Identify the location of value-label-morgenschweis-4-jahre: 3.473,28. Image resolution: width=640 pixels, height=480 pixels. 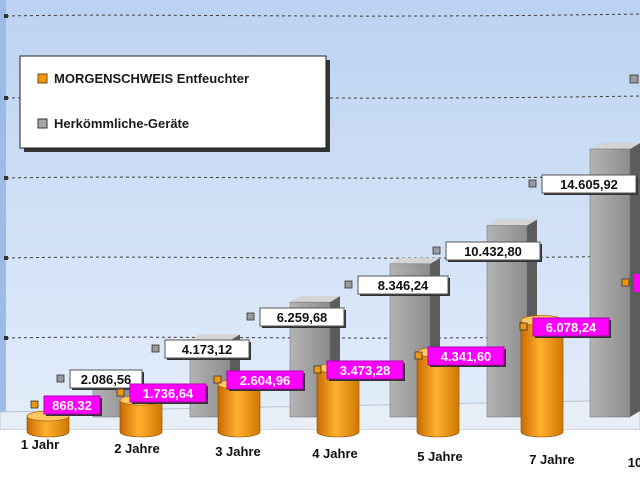
(359, 370).